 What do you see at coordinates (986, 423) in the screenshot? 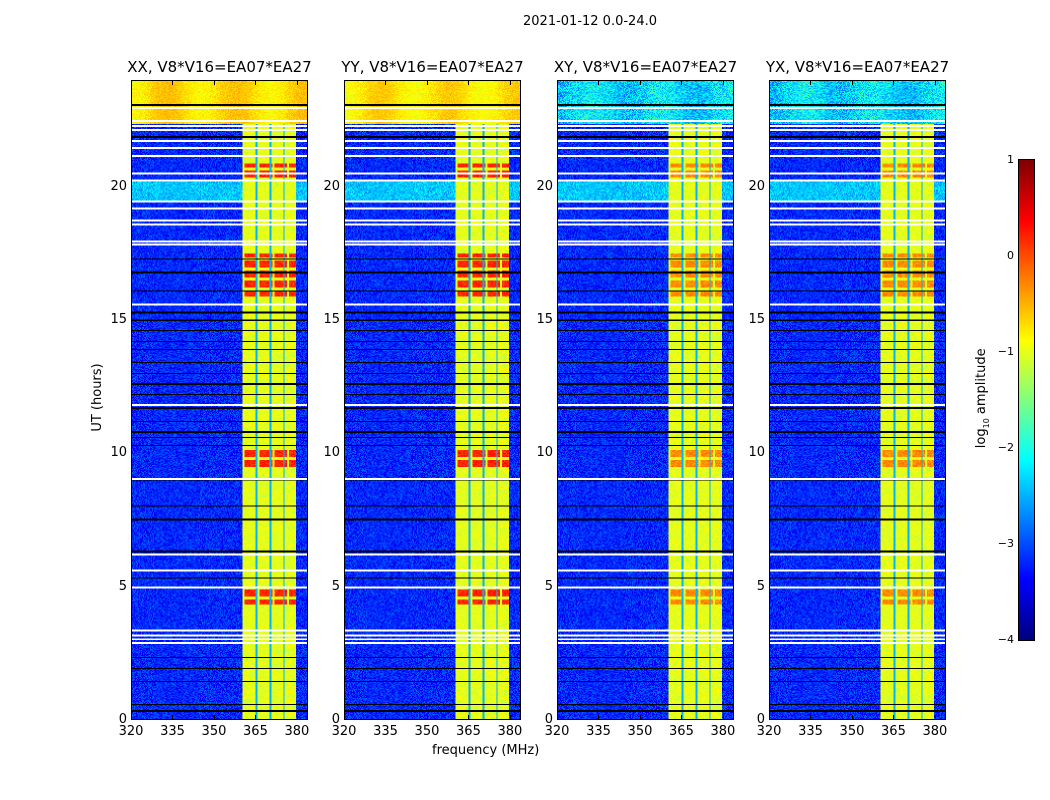
I see `colorbar-label-sub: 10` at bounding box center [986, 423].